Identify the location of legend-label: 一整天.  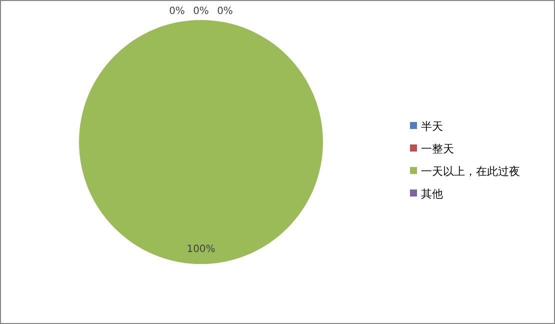
(437, 149).